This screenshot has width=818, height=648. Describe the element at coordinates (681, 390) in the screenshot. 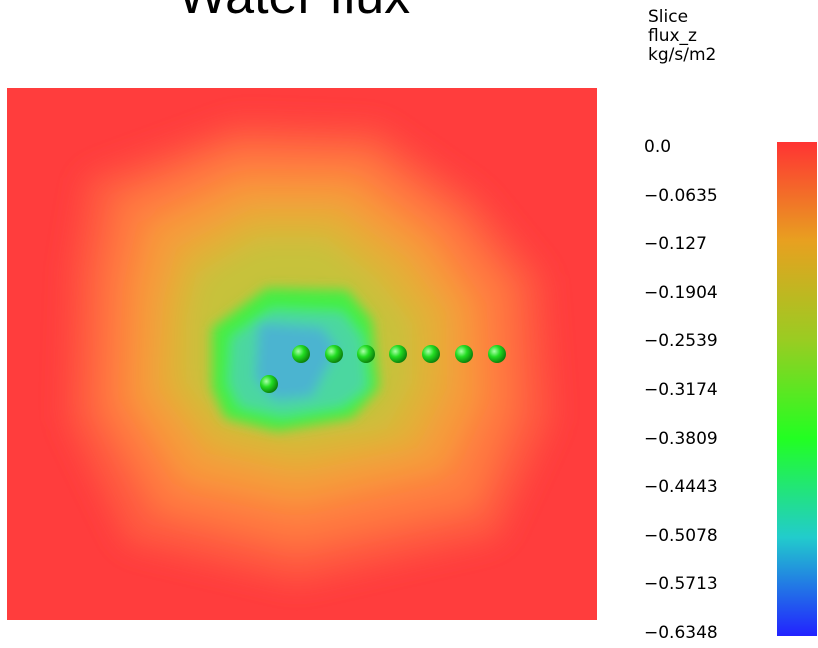

I see `colorbar-tick: −0.3174` at that location.